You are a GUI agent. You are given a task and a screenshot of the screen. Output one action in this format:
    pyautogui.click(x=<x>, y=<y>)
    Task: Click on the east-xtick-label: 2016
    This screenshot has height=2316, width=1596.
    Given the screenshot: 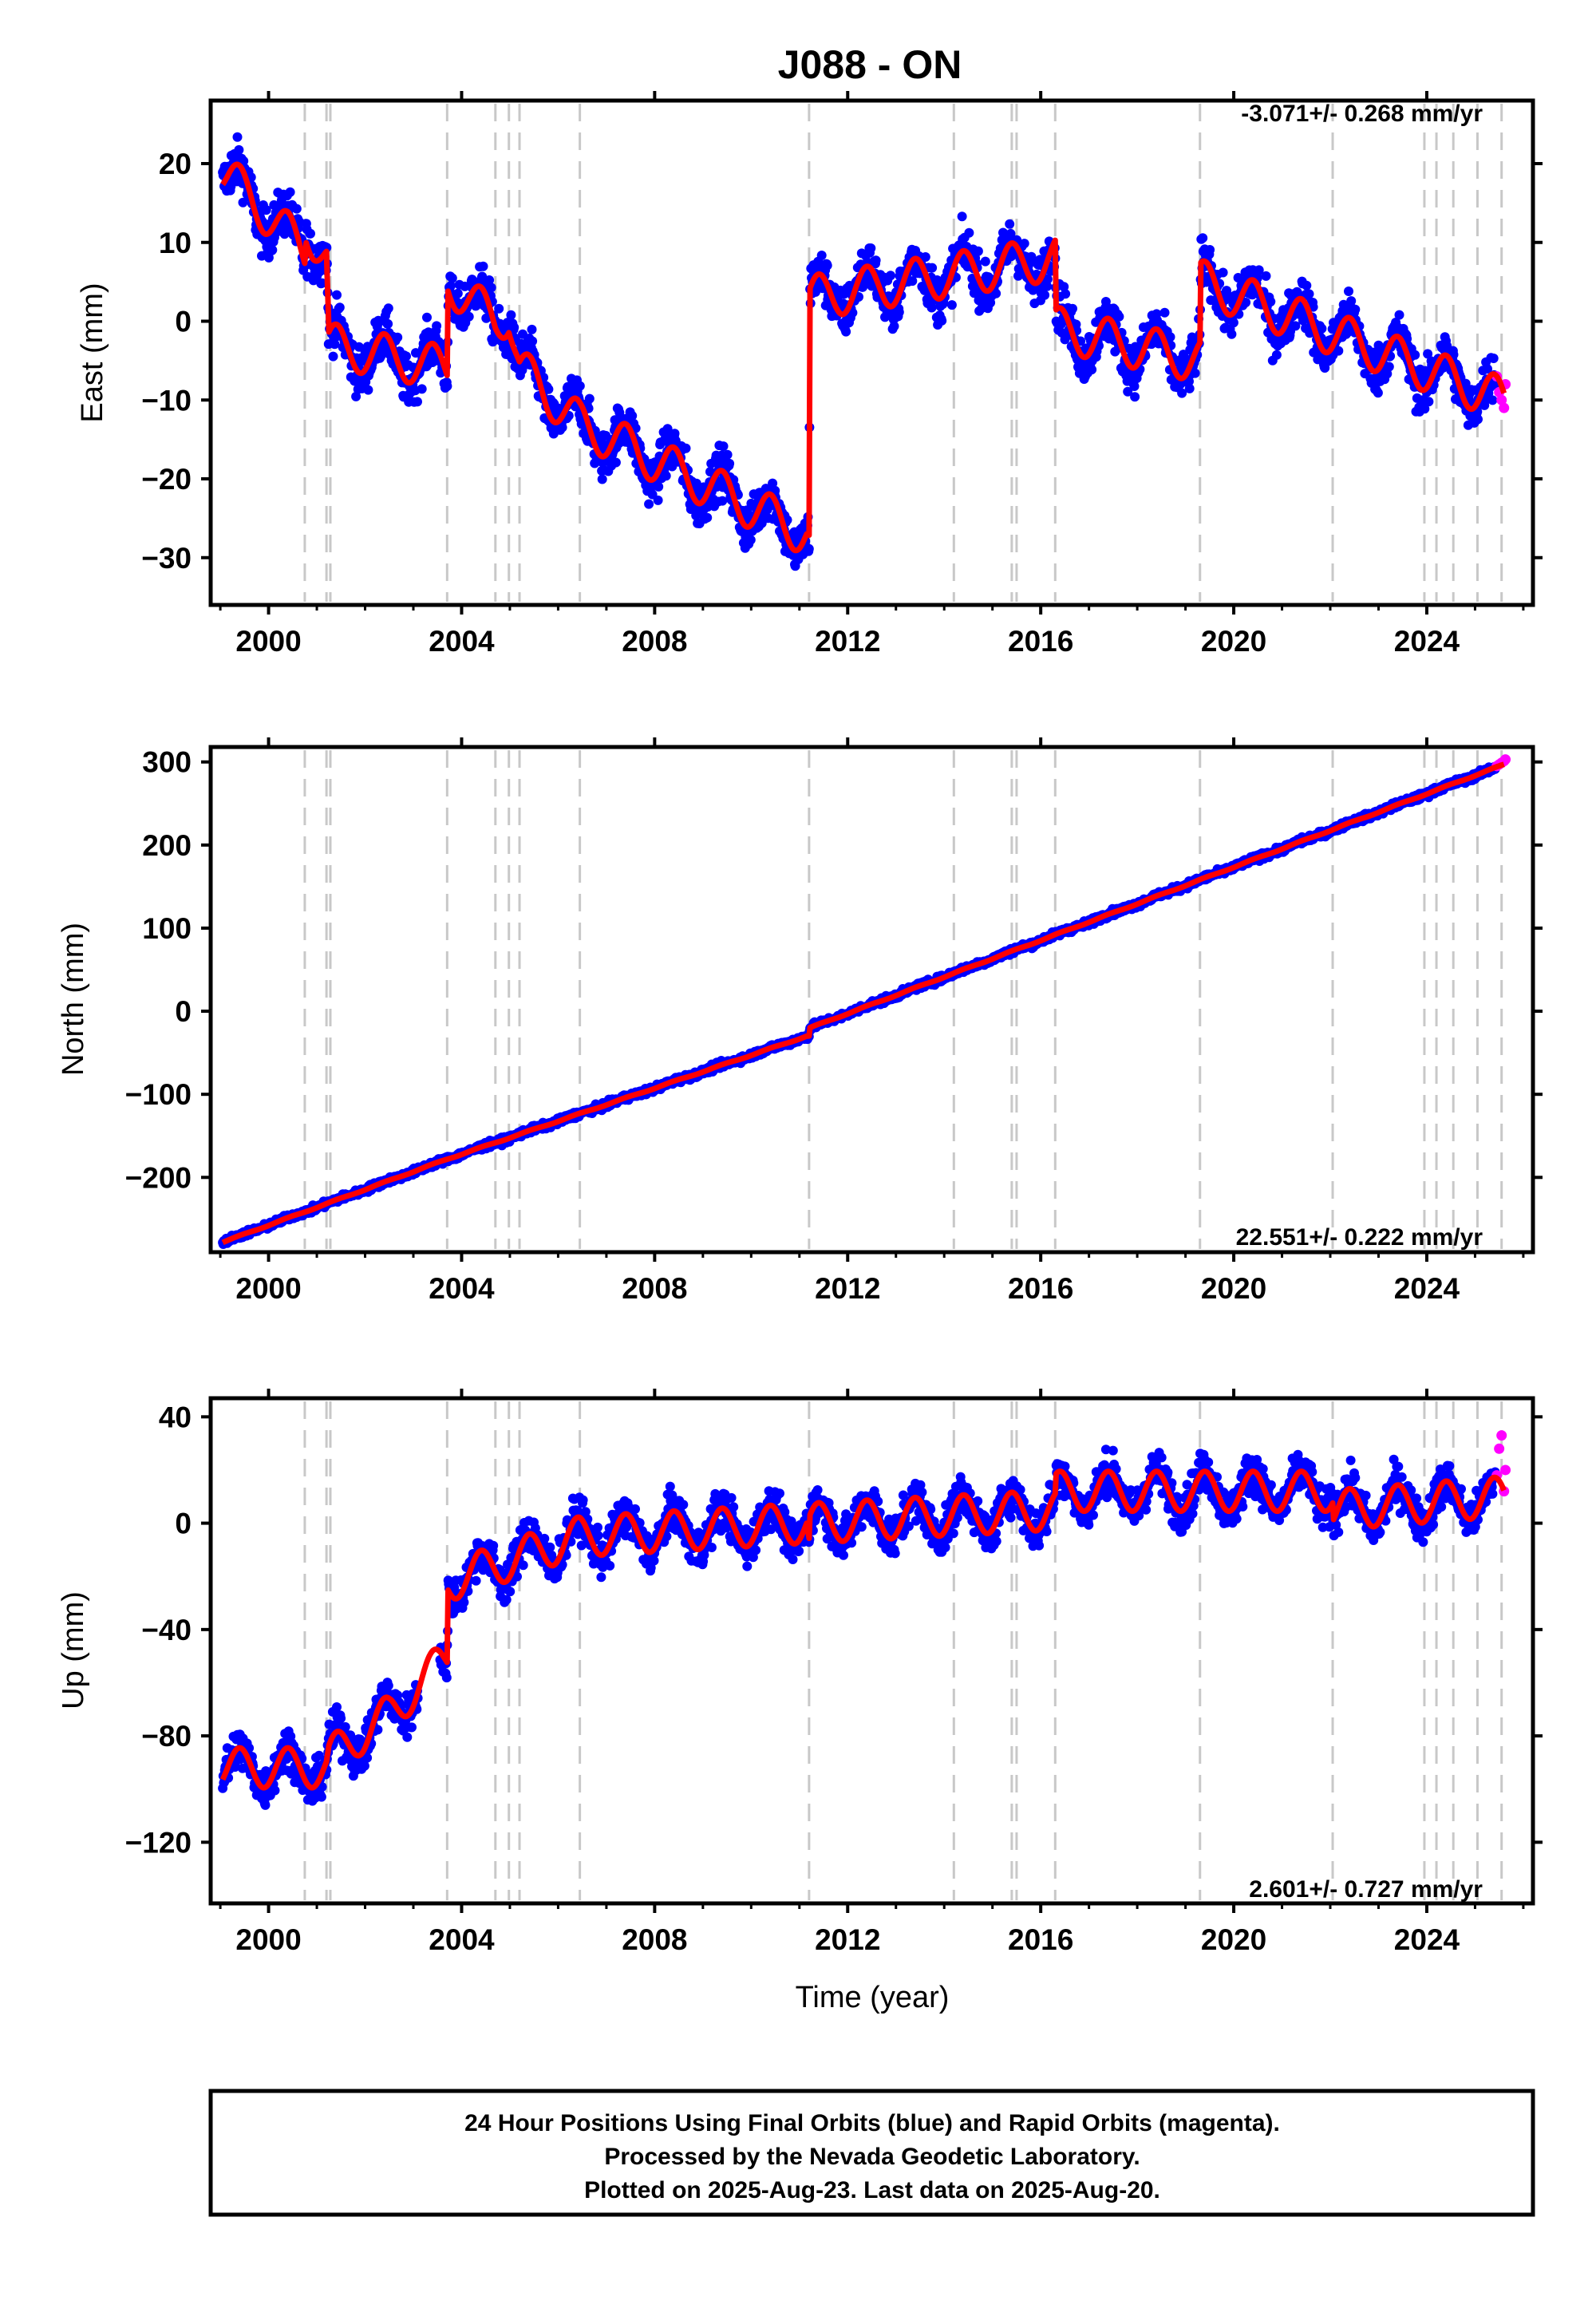 What is the action you would take?
    pyautogui.click(x=1040, y=641)
    